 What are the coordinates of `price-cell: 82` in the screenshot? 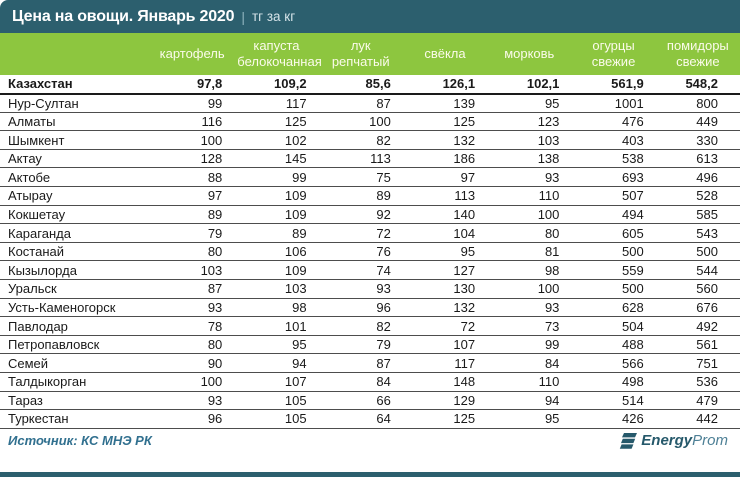 It's located at (360, 140).